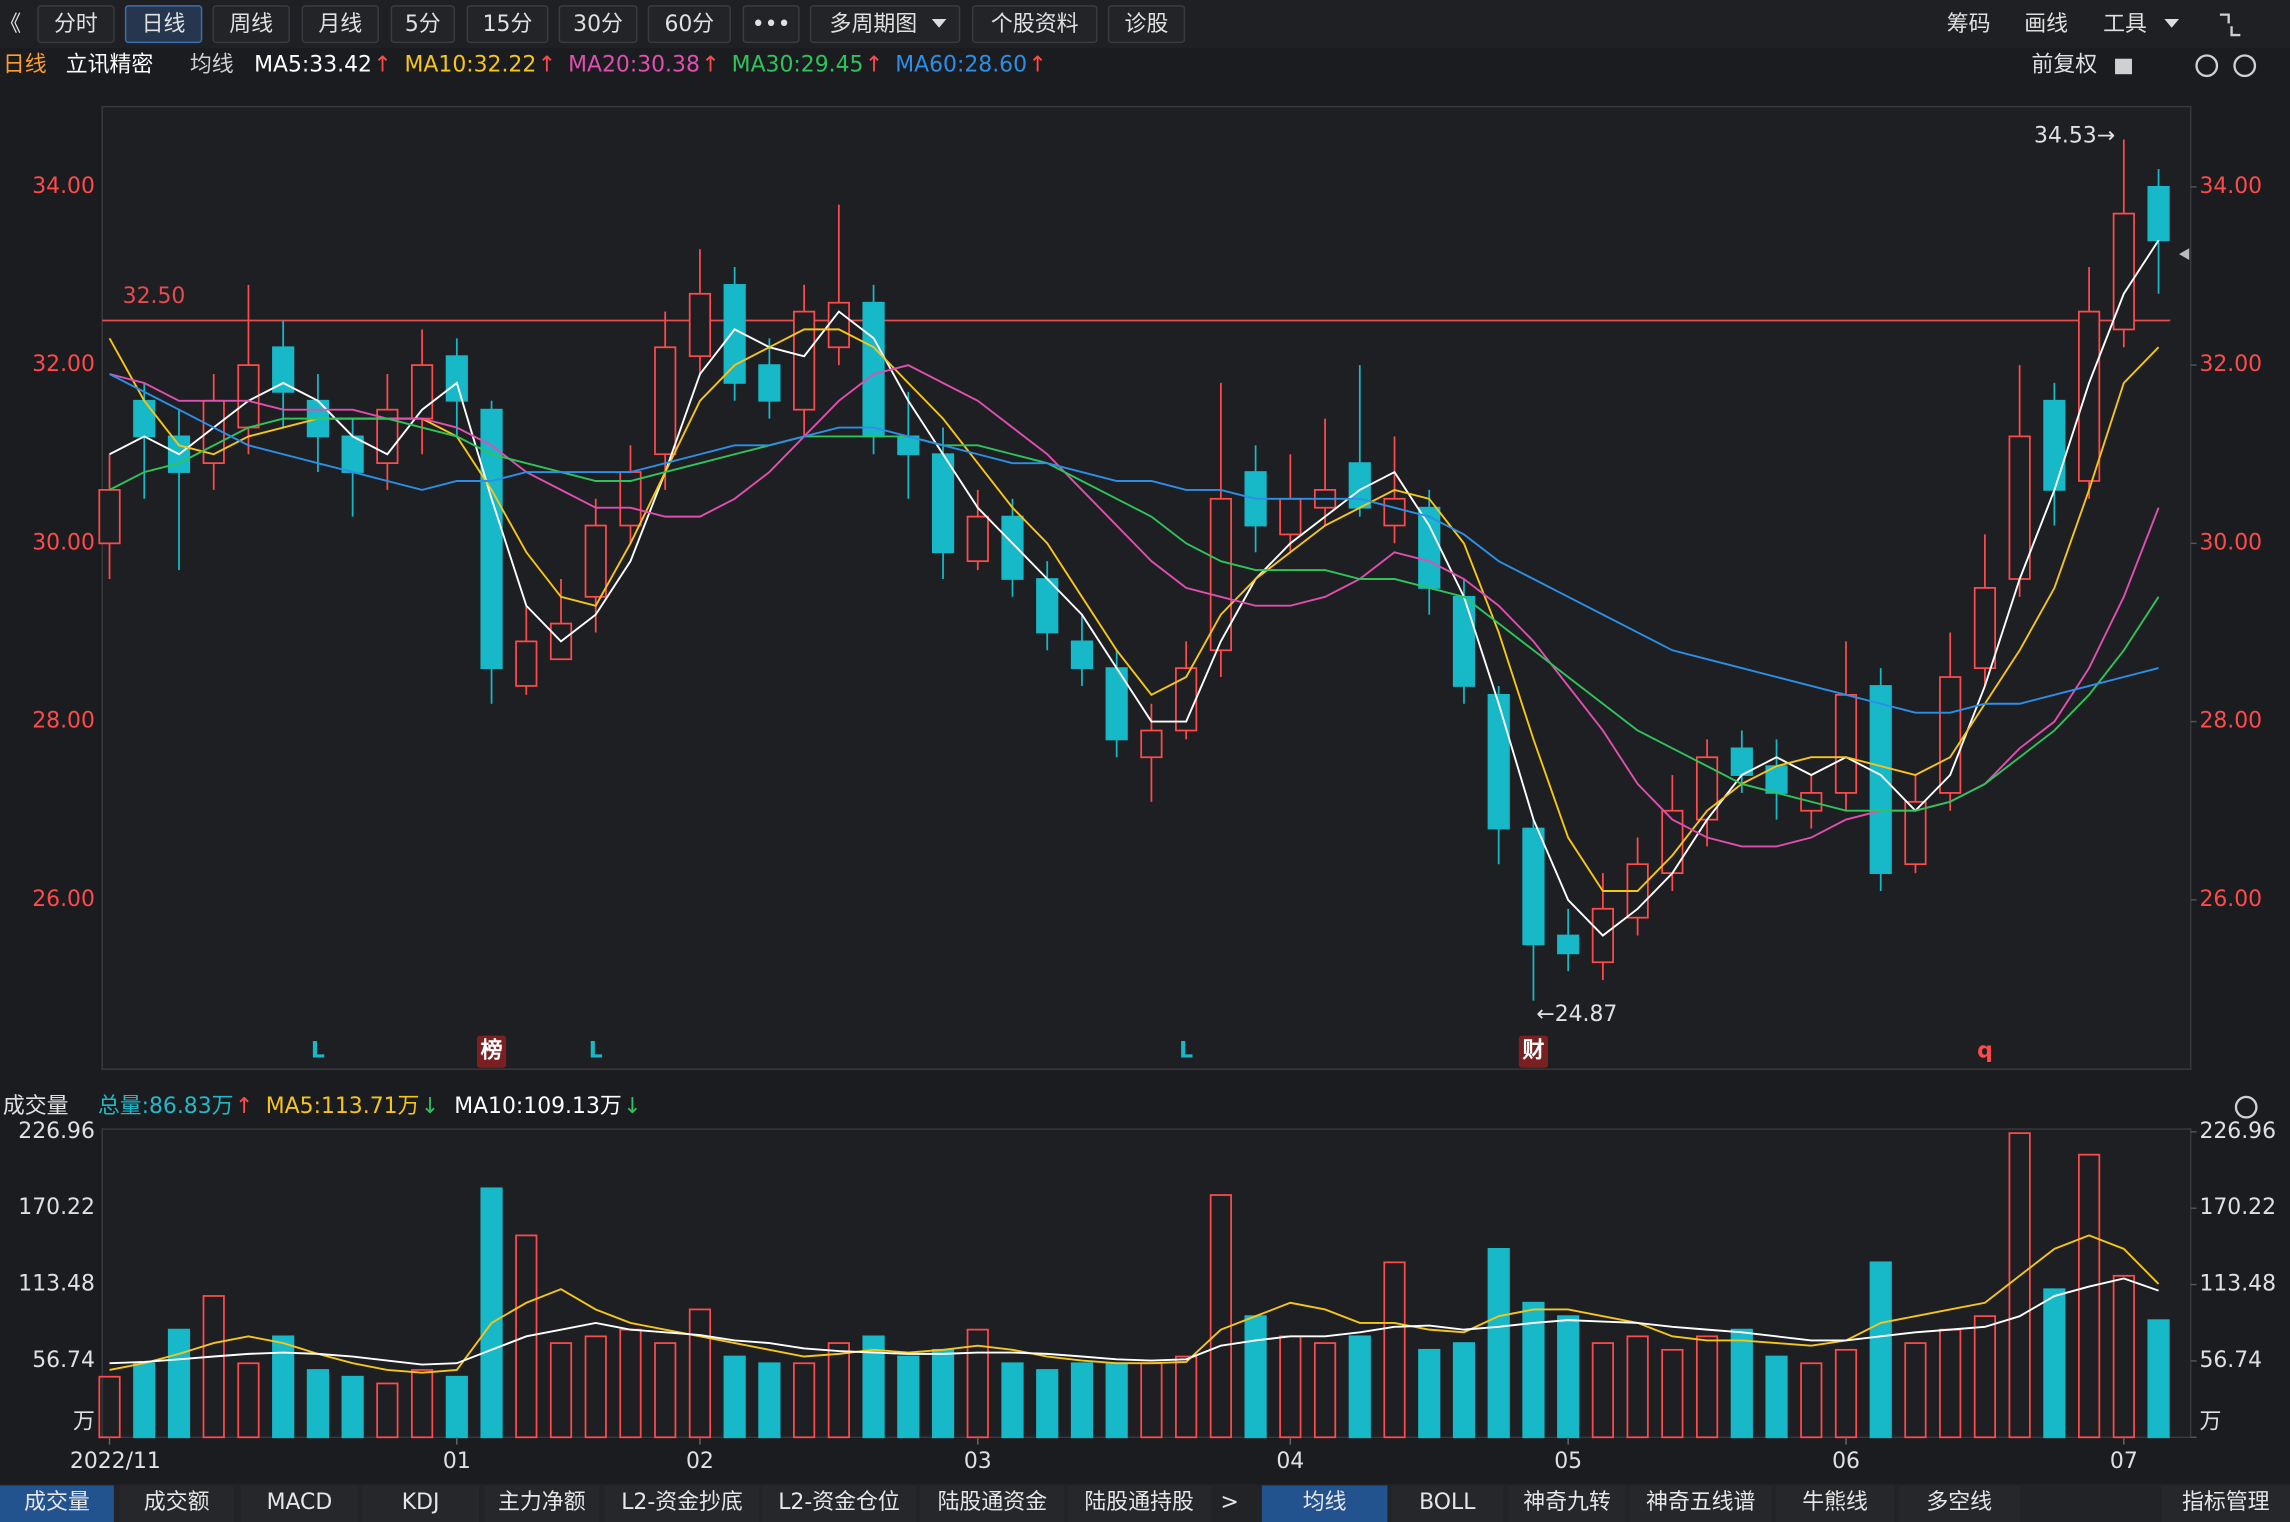 The width and height of the screenshot is (2290, 1522). What do you see at coordinates (63, 1360) in the screenshot?
I see `y-tick-label: 56.74` at bounding box center [63, 1360].